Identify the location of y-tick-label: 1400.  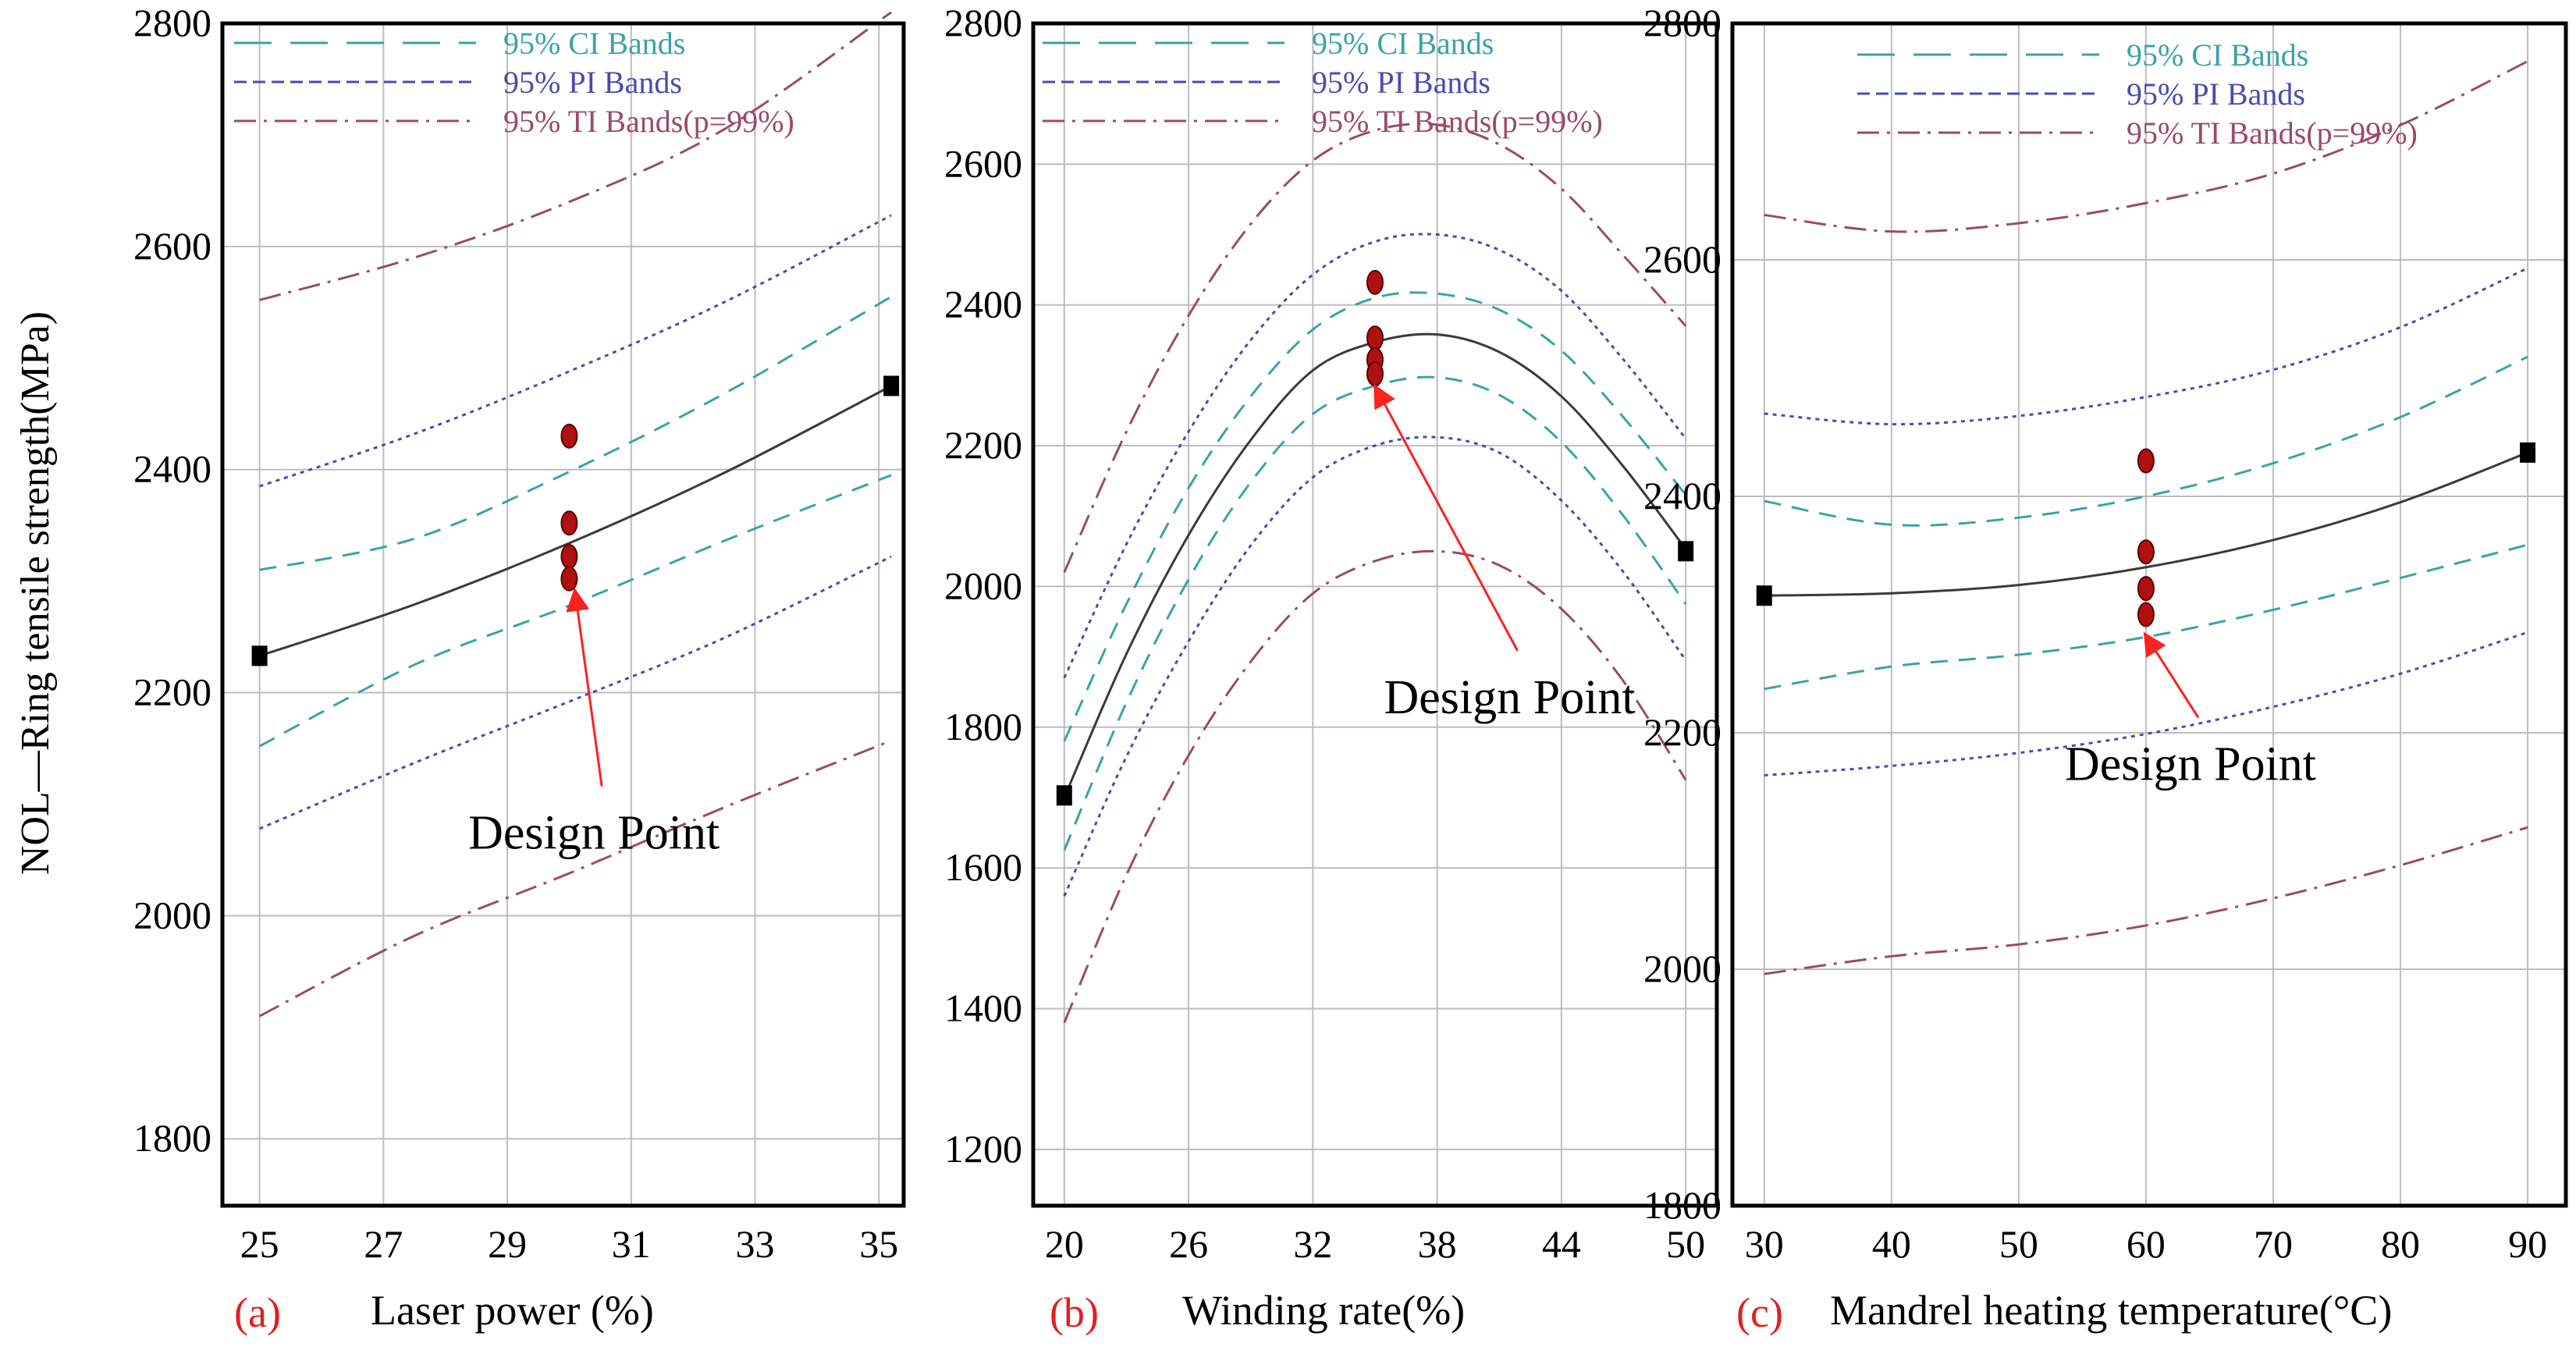
(983, 1008).